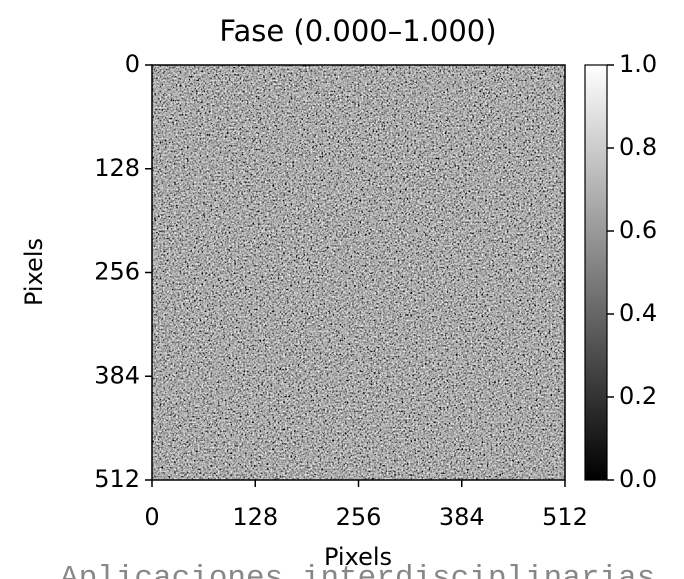 The image size is (684, 579). Describe the element at coordinates (638, 313) in the screenshot. I see `colorbar-tick-label: 0.4` at that location.